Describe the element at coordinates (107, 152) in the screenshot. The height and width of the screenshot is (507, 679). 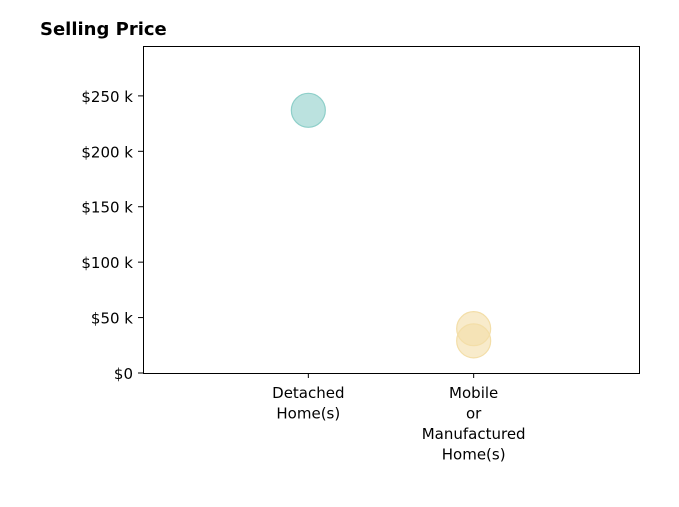
I see `y-tick-label: $200 k` at that location.